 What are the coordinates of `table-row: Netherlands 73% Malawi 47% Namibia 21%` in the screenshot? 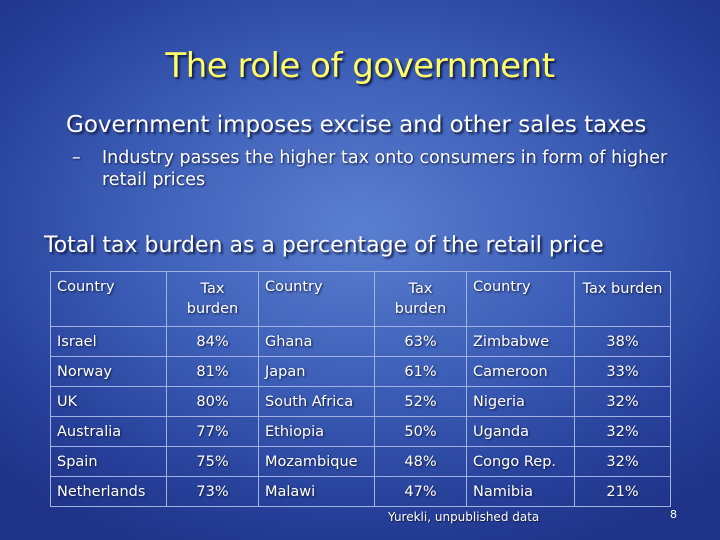 It's located at (360, 491).